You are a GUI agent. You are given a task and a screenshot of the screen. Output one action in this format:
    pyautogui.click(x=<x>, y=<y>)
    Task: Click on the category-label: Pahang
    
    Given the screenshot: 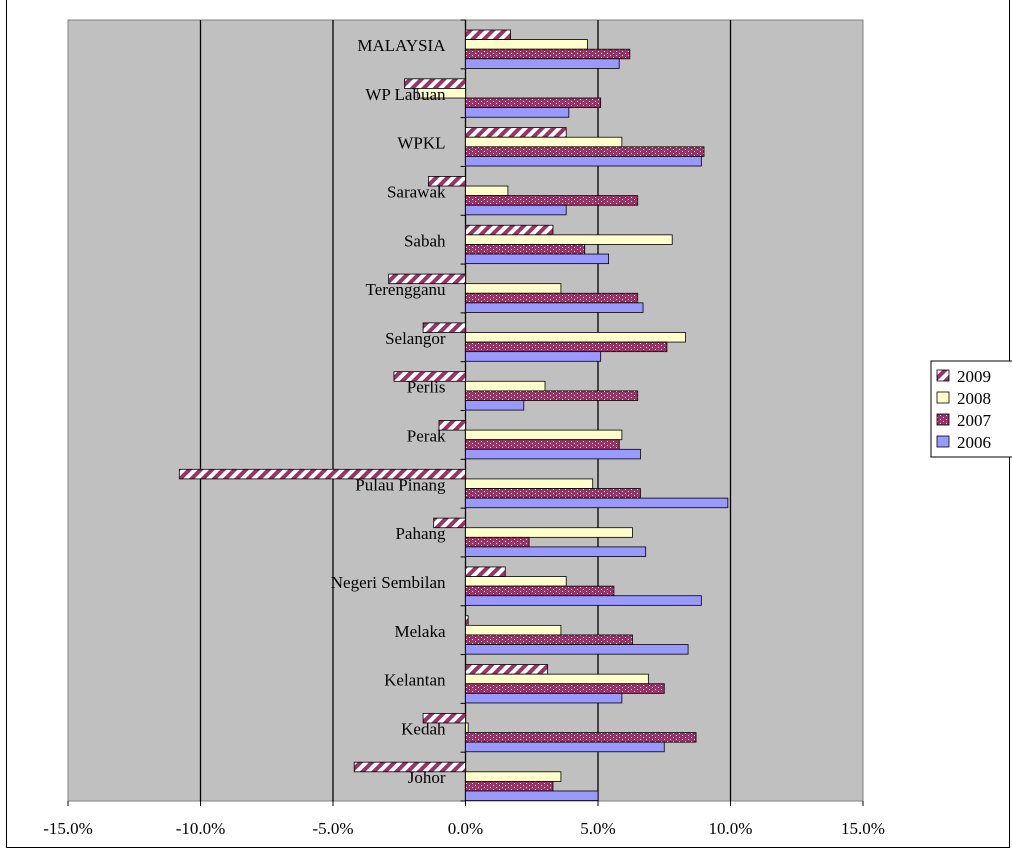 What is the action you would take?
    pyautogui.click(x=420, y=533)
    